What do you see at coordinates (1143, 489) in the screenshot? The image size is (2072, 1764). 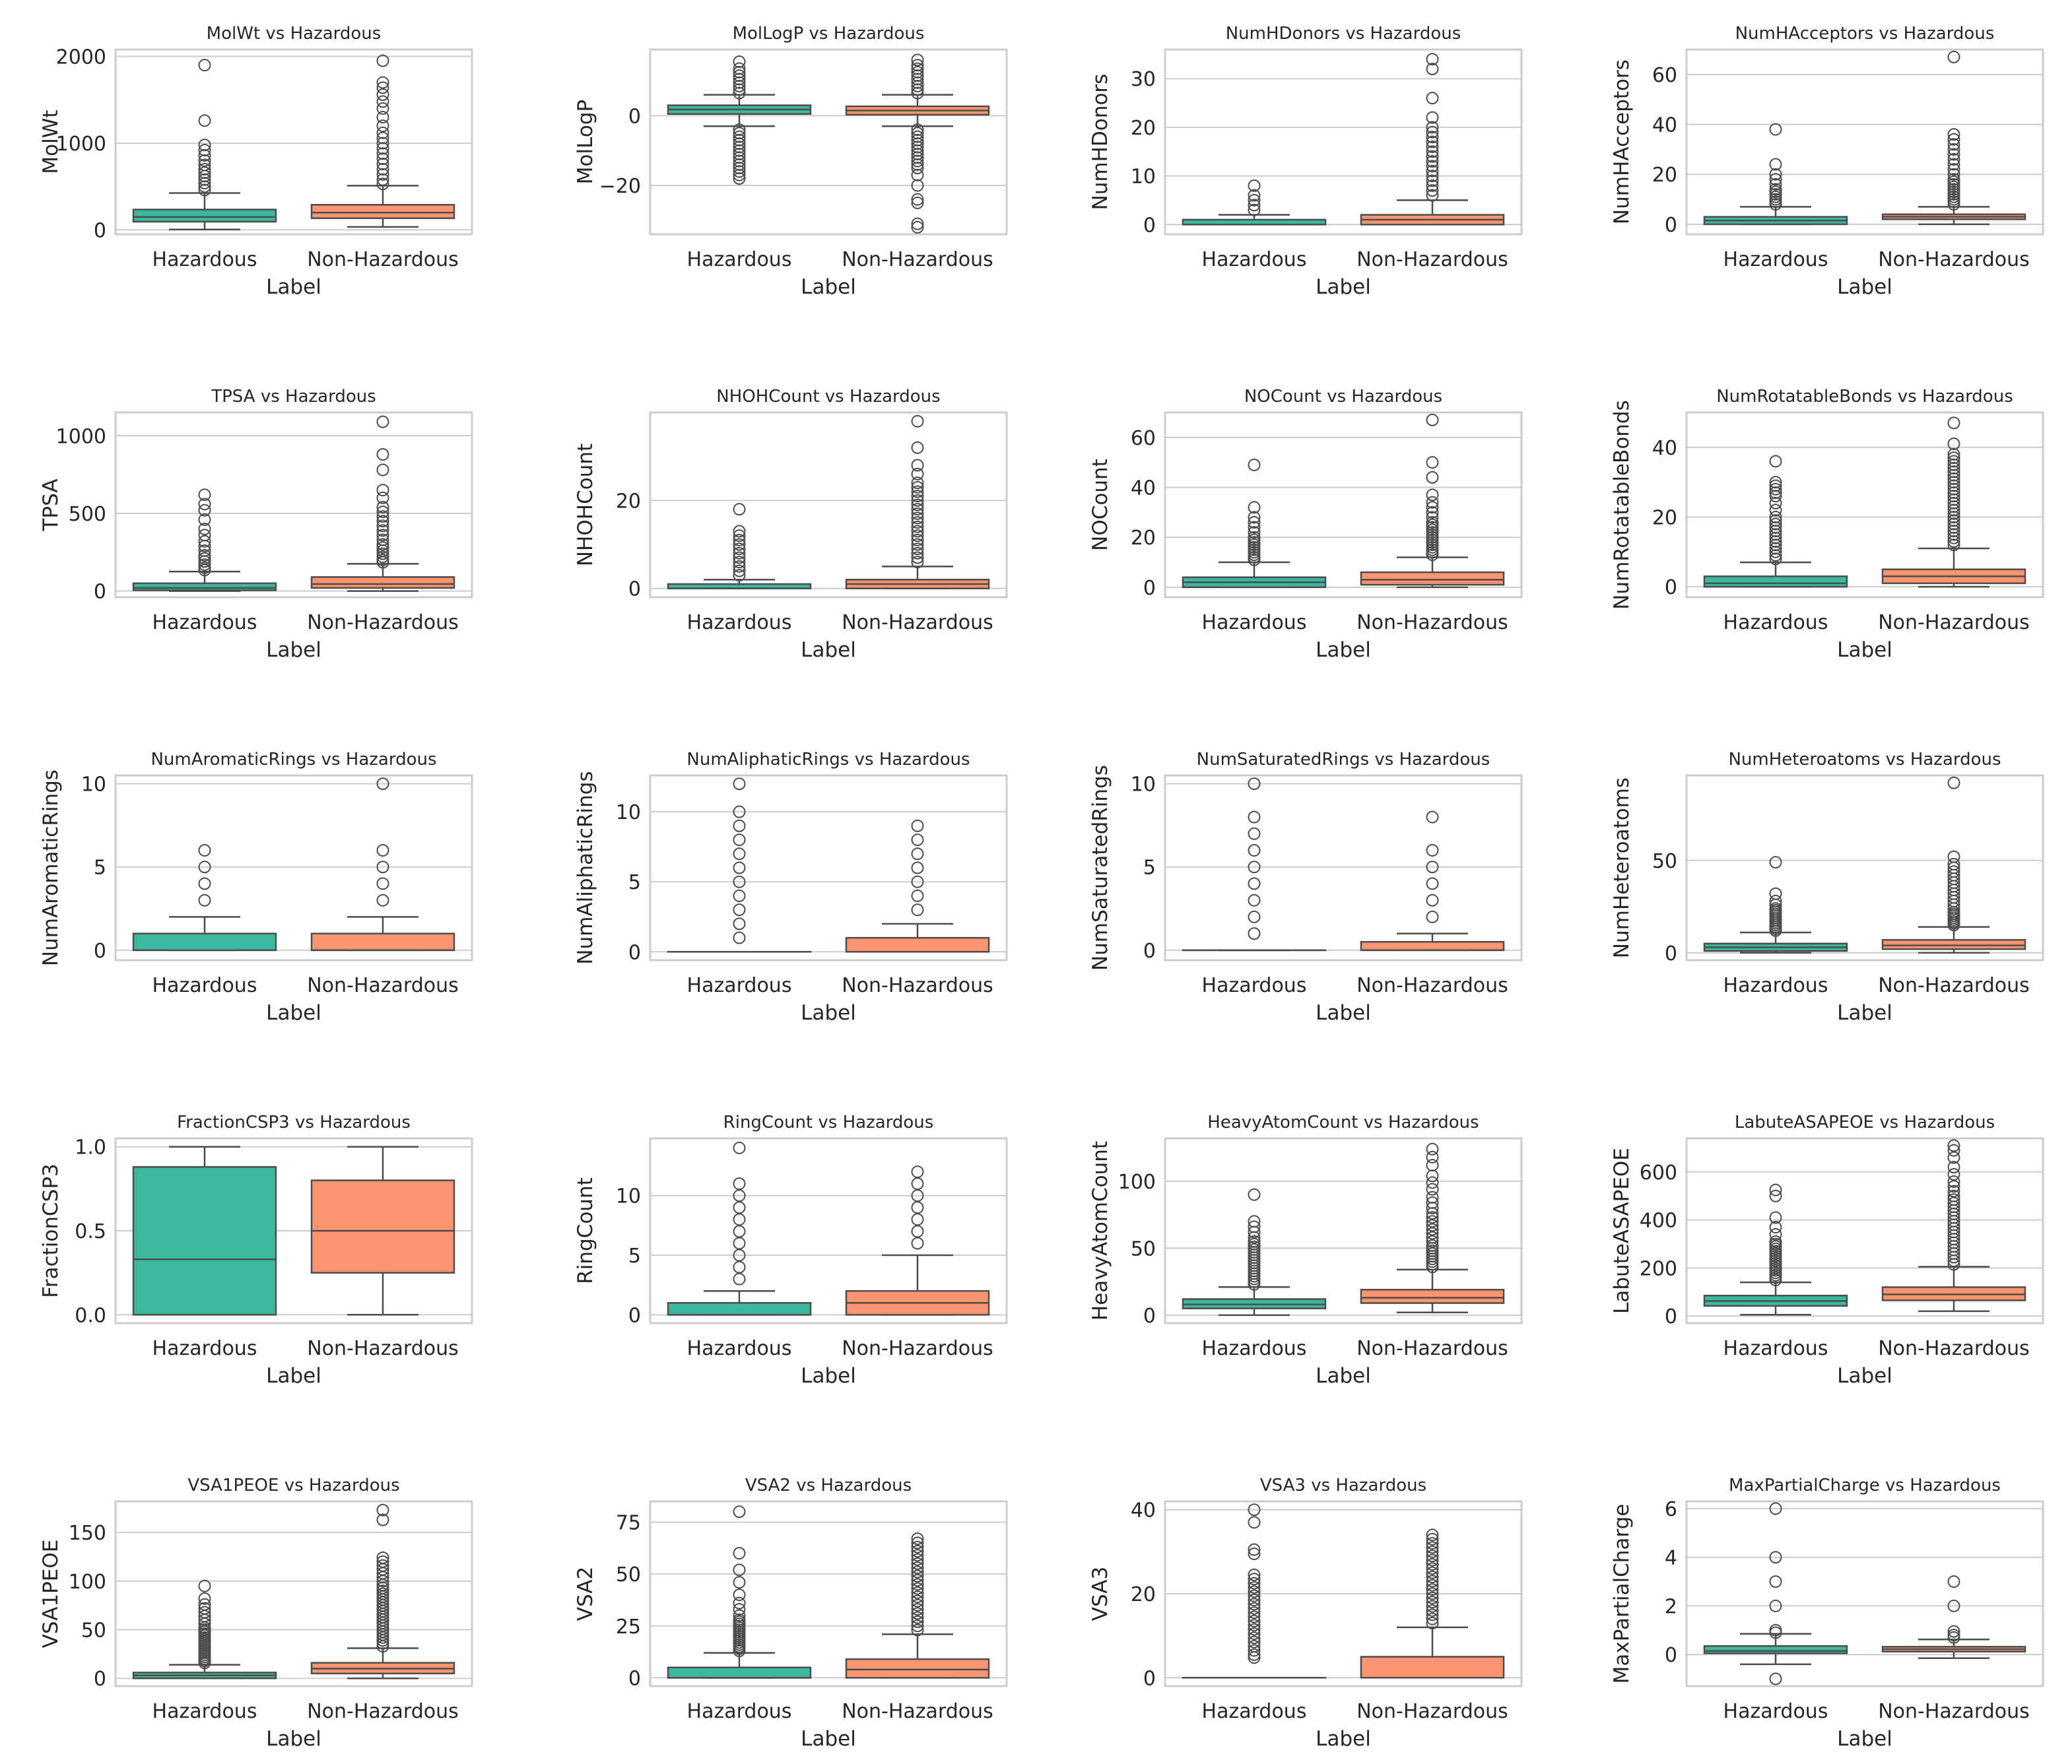 I see `y-tick-label: 40` at bounding box center [1143, 489].